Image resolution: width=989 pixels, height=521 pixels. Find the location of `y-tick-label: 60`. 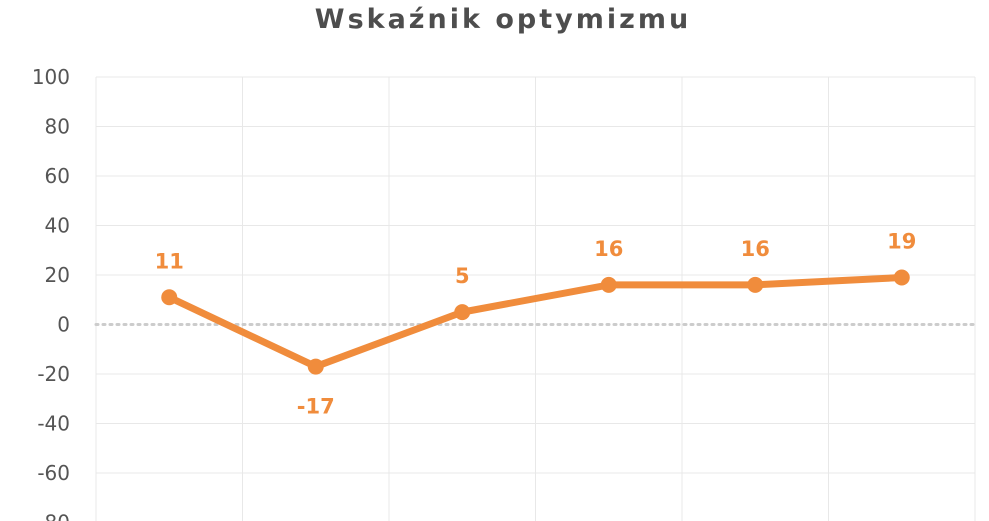

y-tick-label: 60 is located at coordinates (57, 176).